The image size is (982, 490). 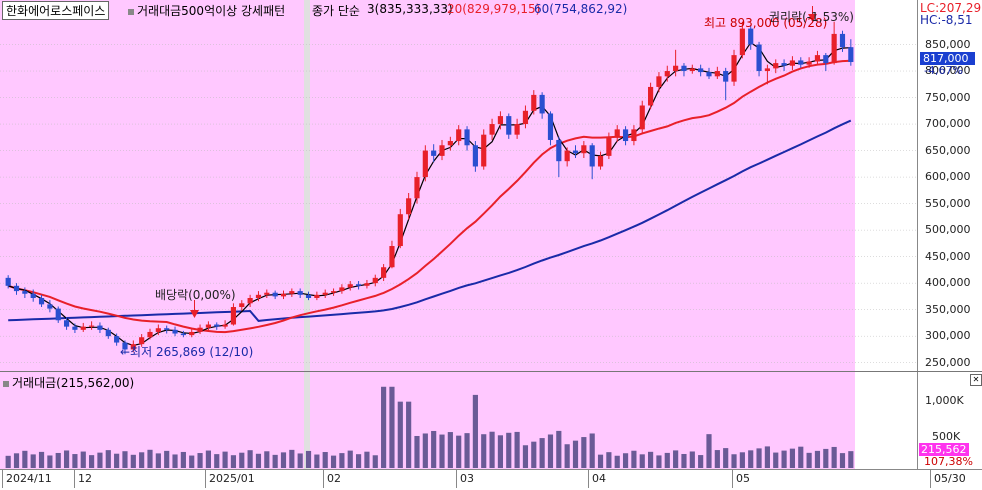 What do you see at coordinates (56, 10) in the screenshot?
I see `stock-name: 한화에어로스페이스` at bounding box center [56, 10].